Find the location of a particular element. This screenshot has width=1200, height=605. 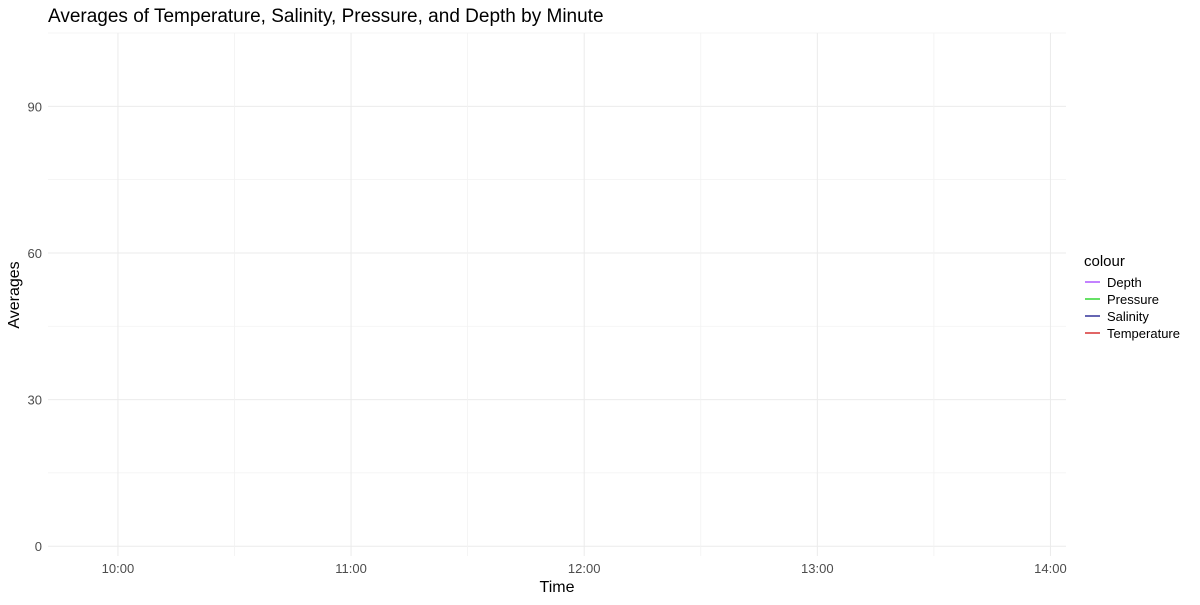

legend-label: Pressure is located at coordinates (1133, 299).